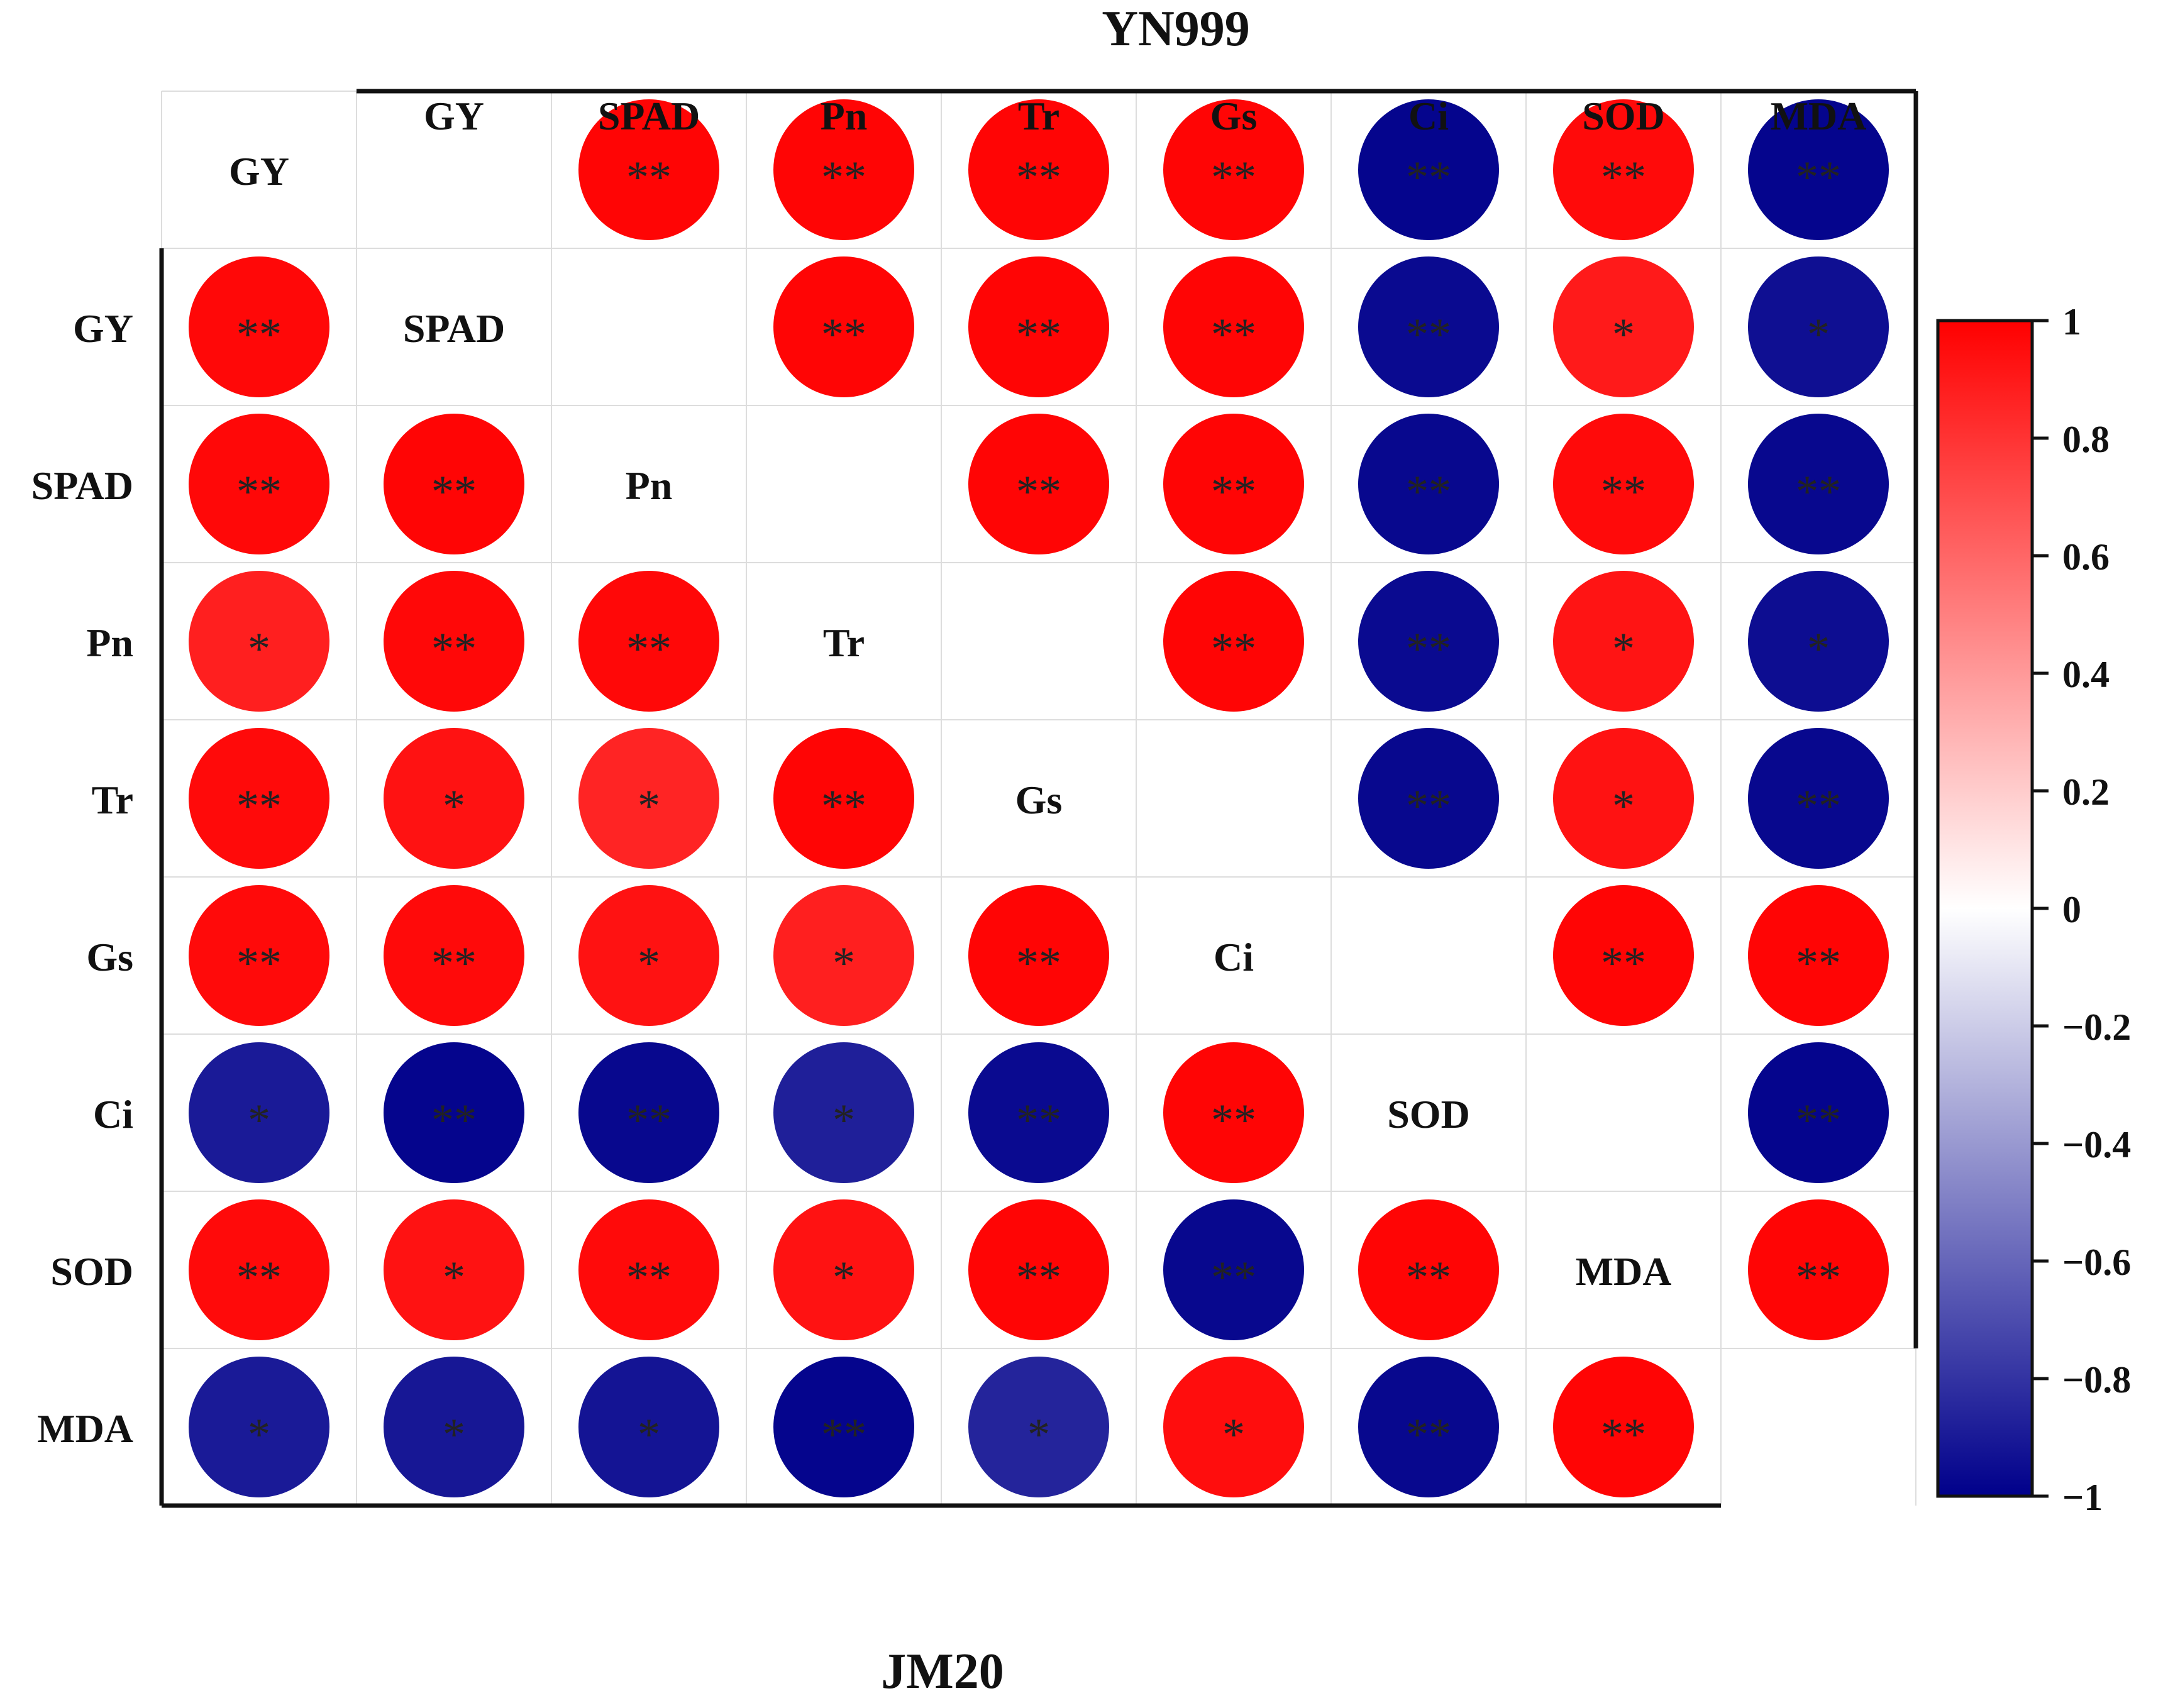  I want to click on lower-cell-MDA-GY: *, so click(259, 1427).